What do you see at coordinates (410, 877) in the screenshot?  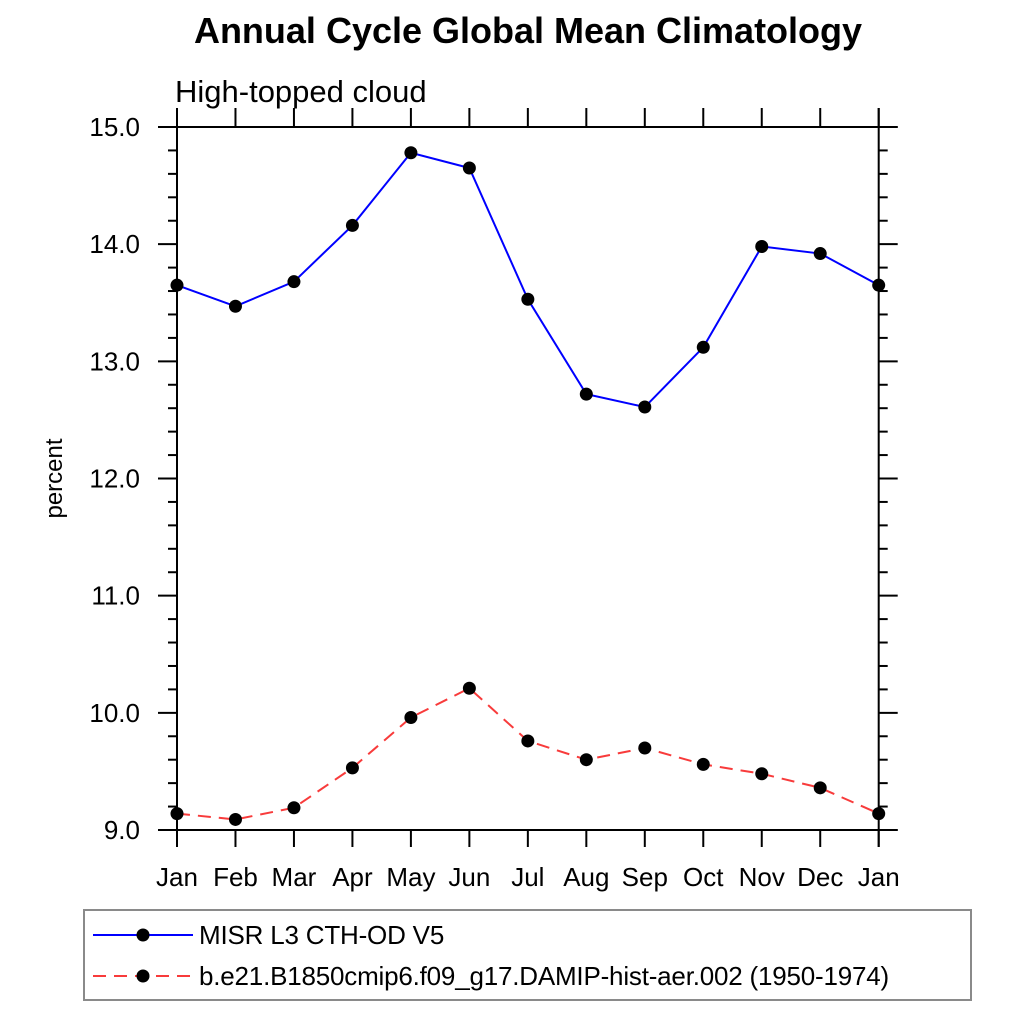 I see `x-tick-label: May` at bounding box center [410, 877].